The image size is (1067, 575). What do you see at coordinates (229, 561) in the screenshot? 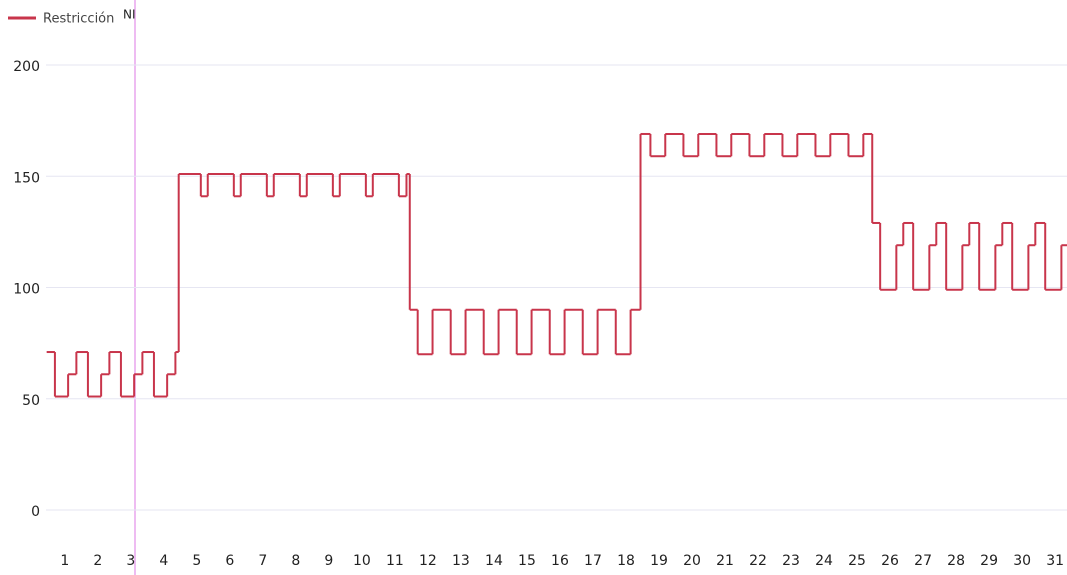
I see `x-tick-label: 6` at bounding box center [229, 561].